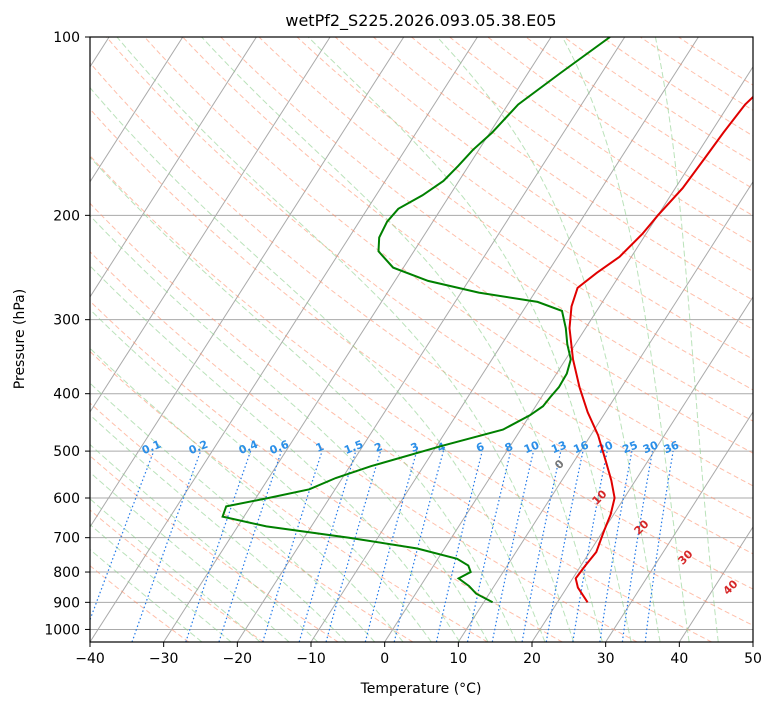  What do you see at coordinates (679, 659) in the screenshot?
I see `x-tick-label: 40` at bounding box center [679, 659].